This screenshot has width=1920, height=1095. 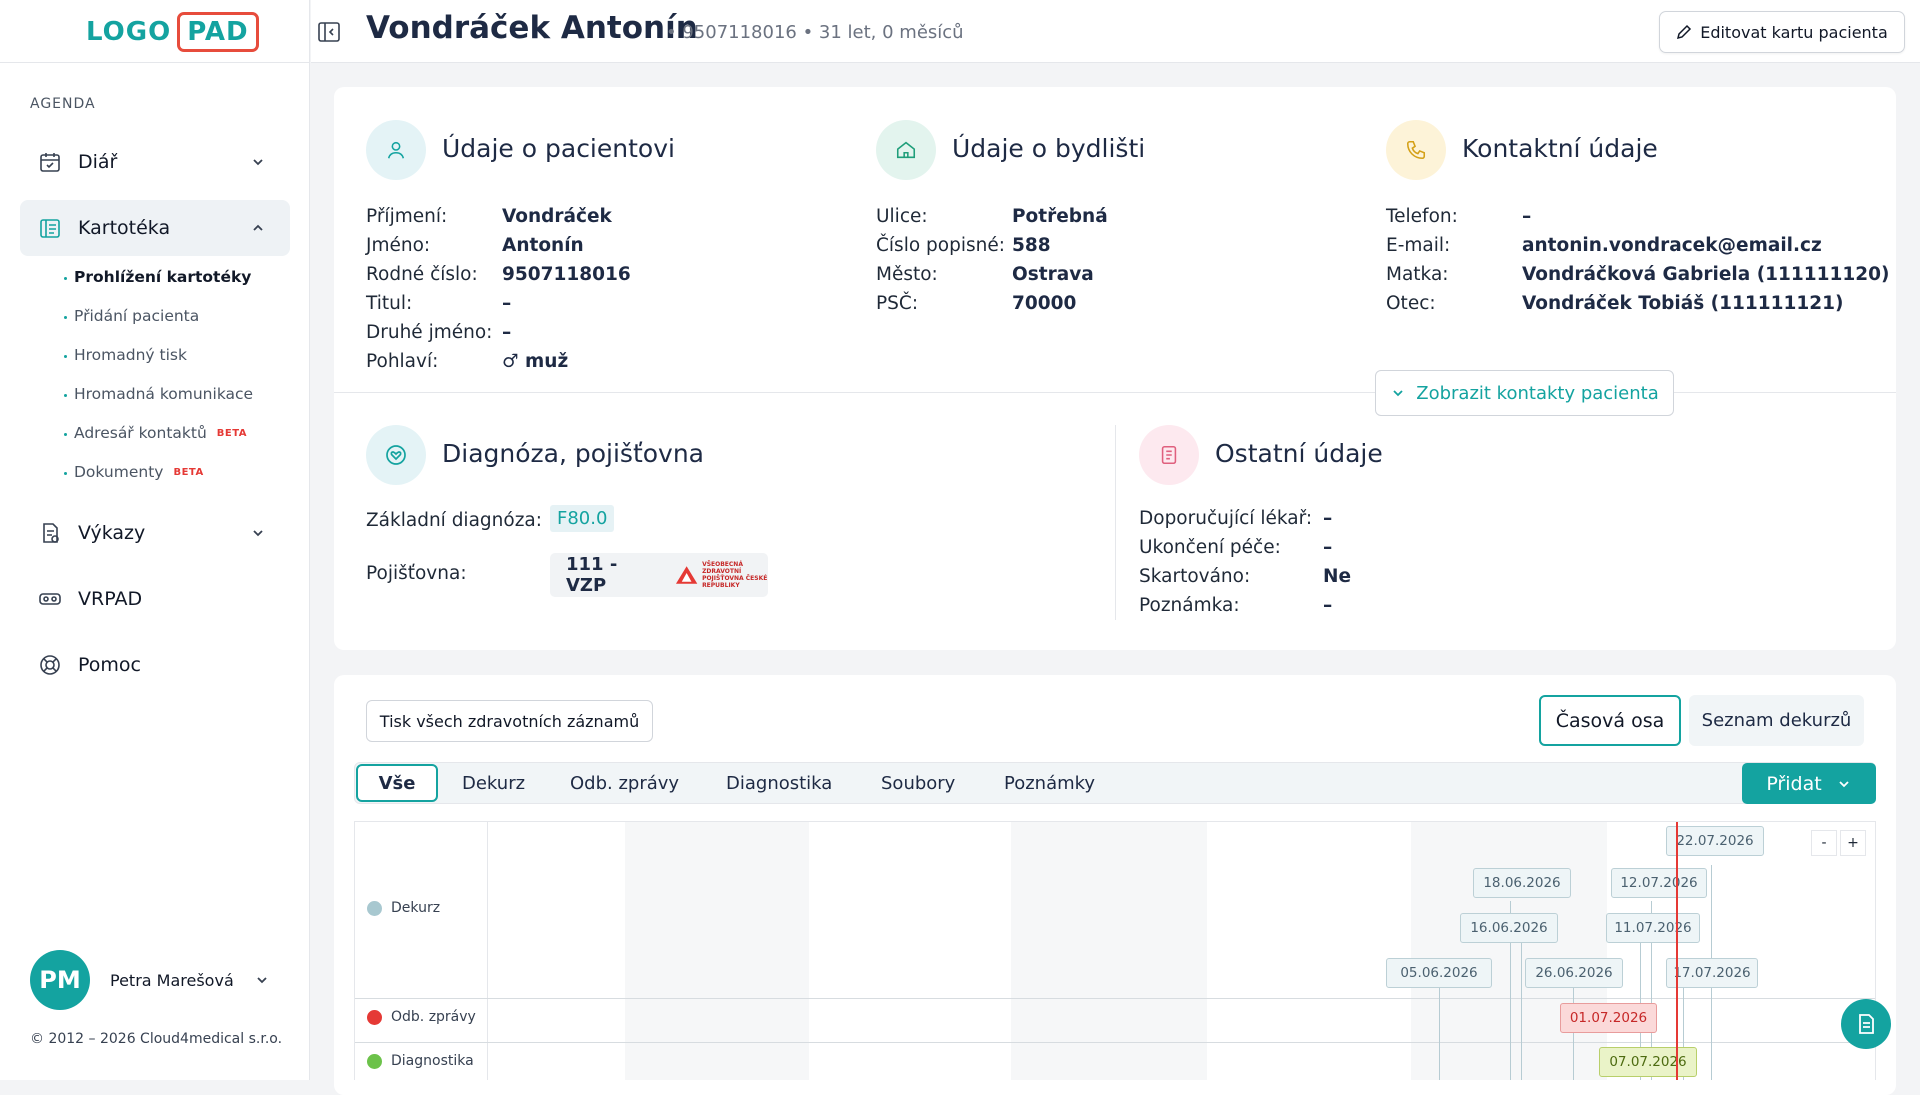 I want to click on field-label: Skartováno:, so click(x=1195, y=576).